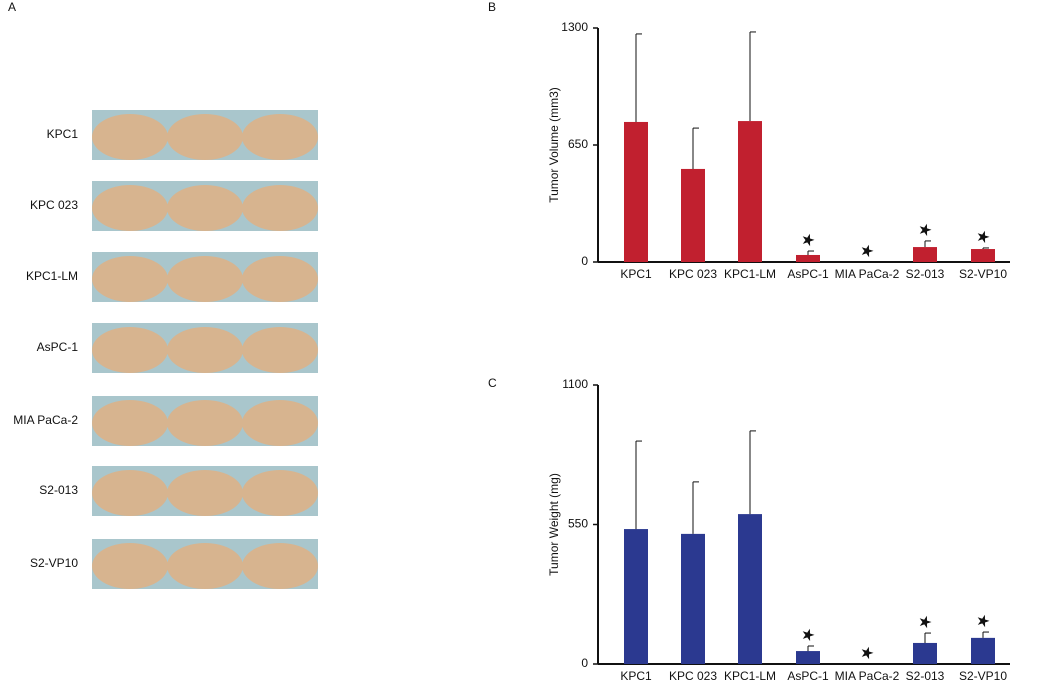 Image resolution: width=1050 pixels, height=682 pixels. Describe the element at coordinates (54, 205) in the screenshot. I see `row-label: KPC 023` at that location.